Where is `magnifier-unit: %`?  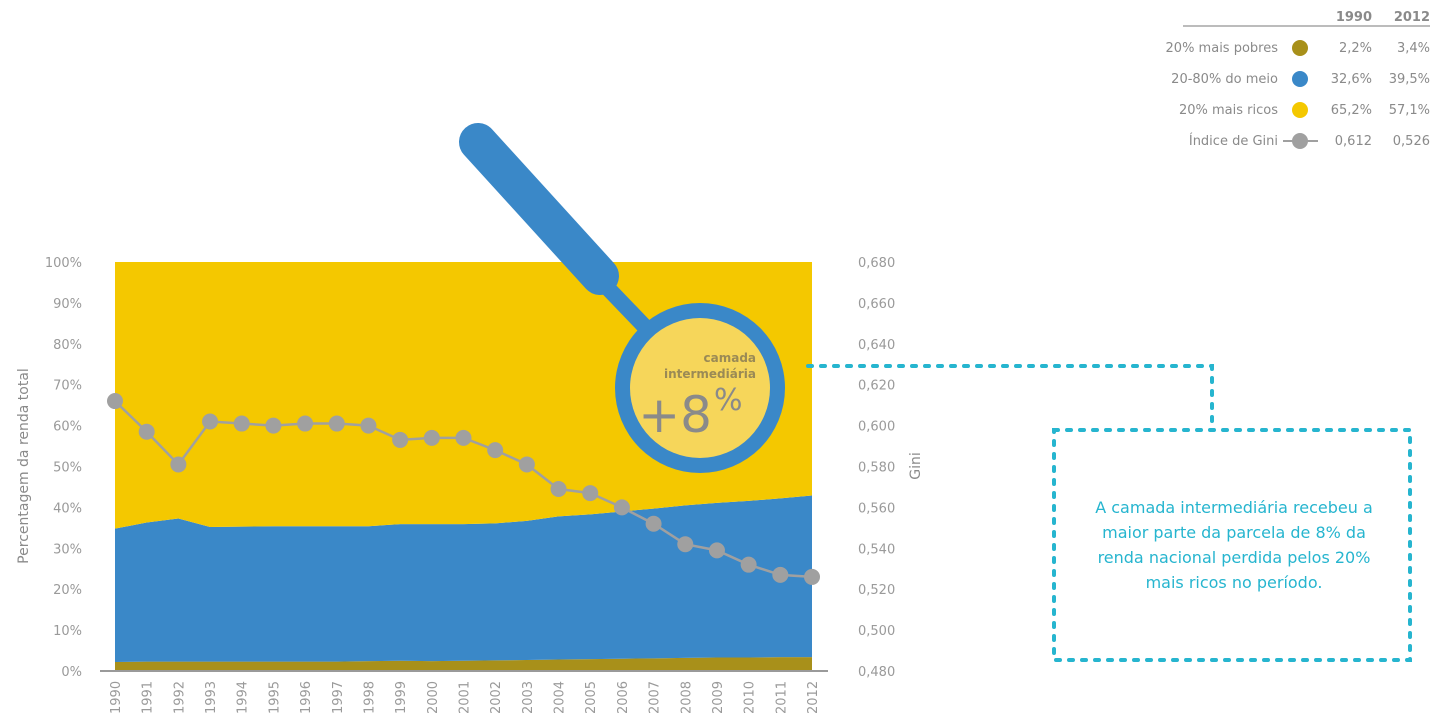 magnifier-unit: % is located at coordinates (728, 400).